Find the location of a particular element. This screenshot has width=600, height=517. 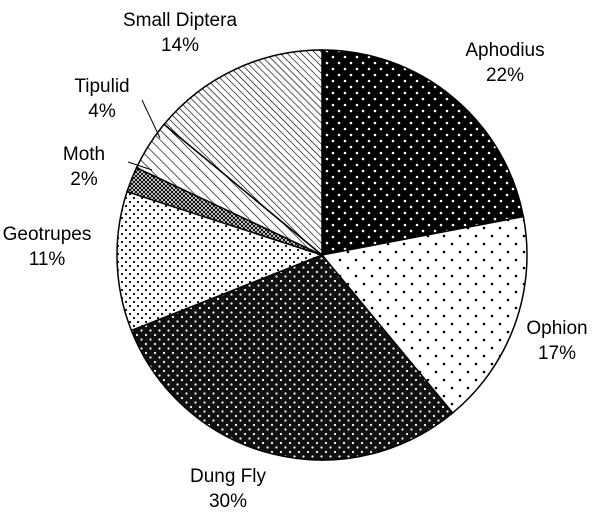

slice-name: Small Diptera is located at coordinates (180, 20).